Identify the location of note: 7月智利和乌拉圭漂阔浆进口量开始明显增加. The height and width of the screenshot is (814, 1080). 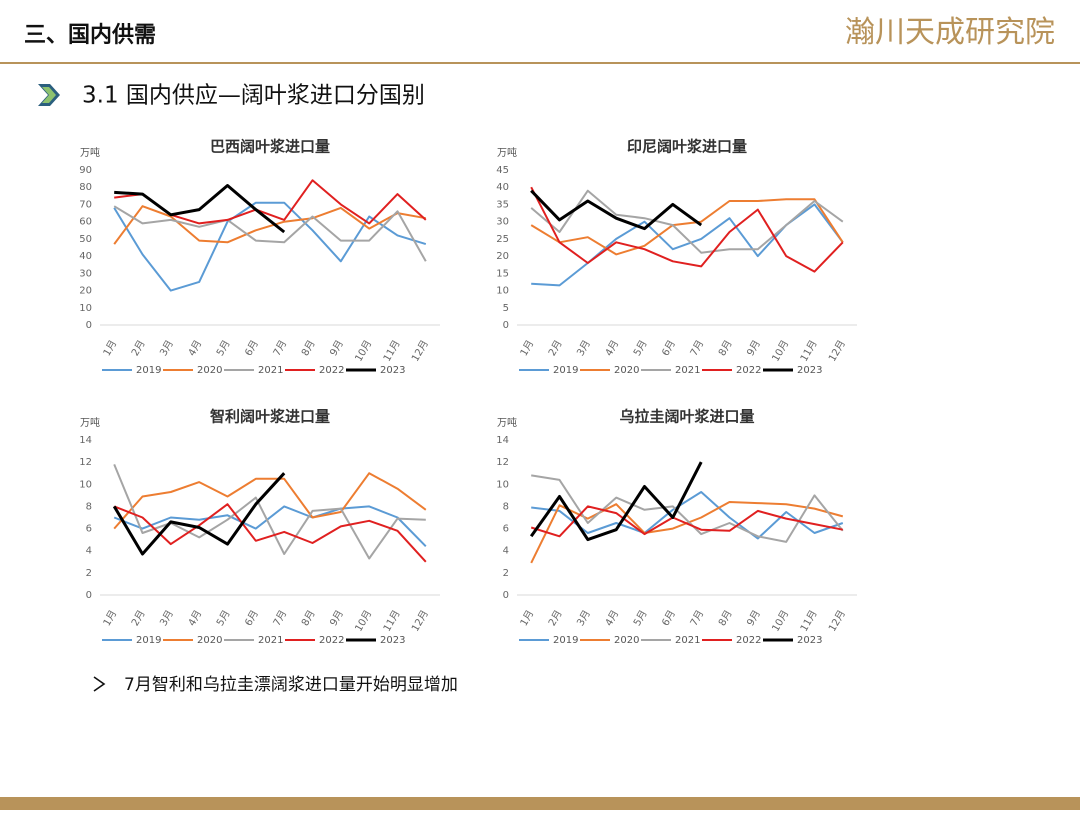
(291, 685).